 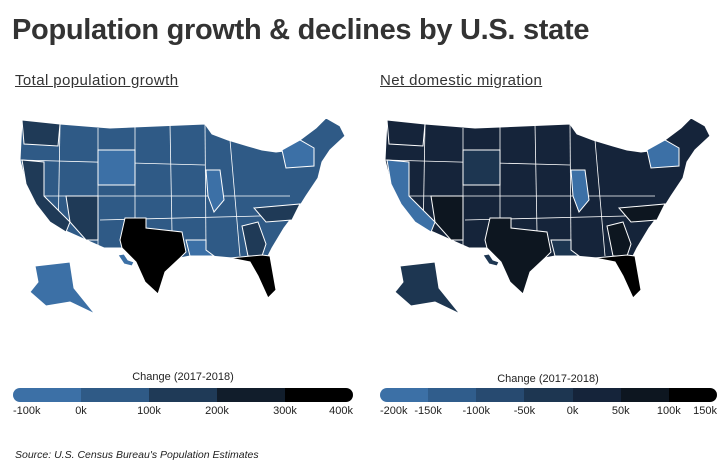 I want to click on map-subtitle-total-growth: Total population growth, so click(x=97, y=80).